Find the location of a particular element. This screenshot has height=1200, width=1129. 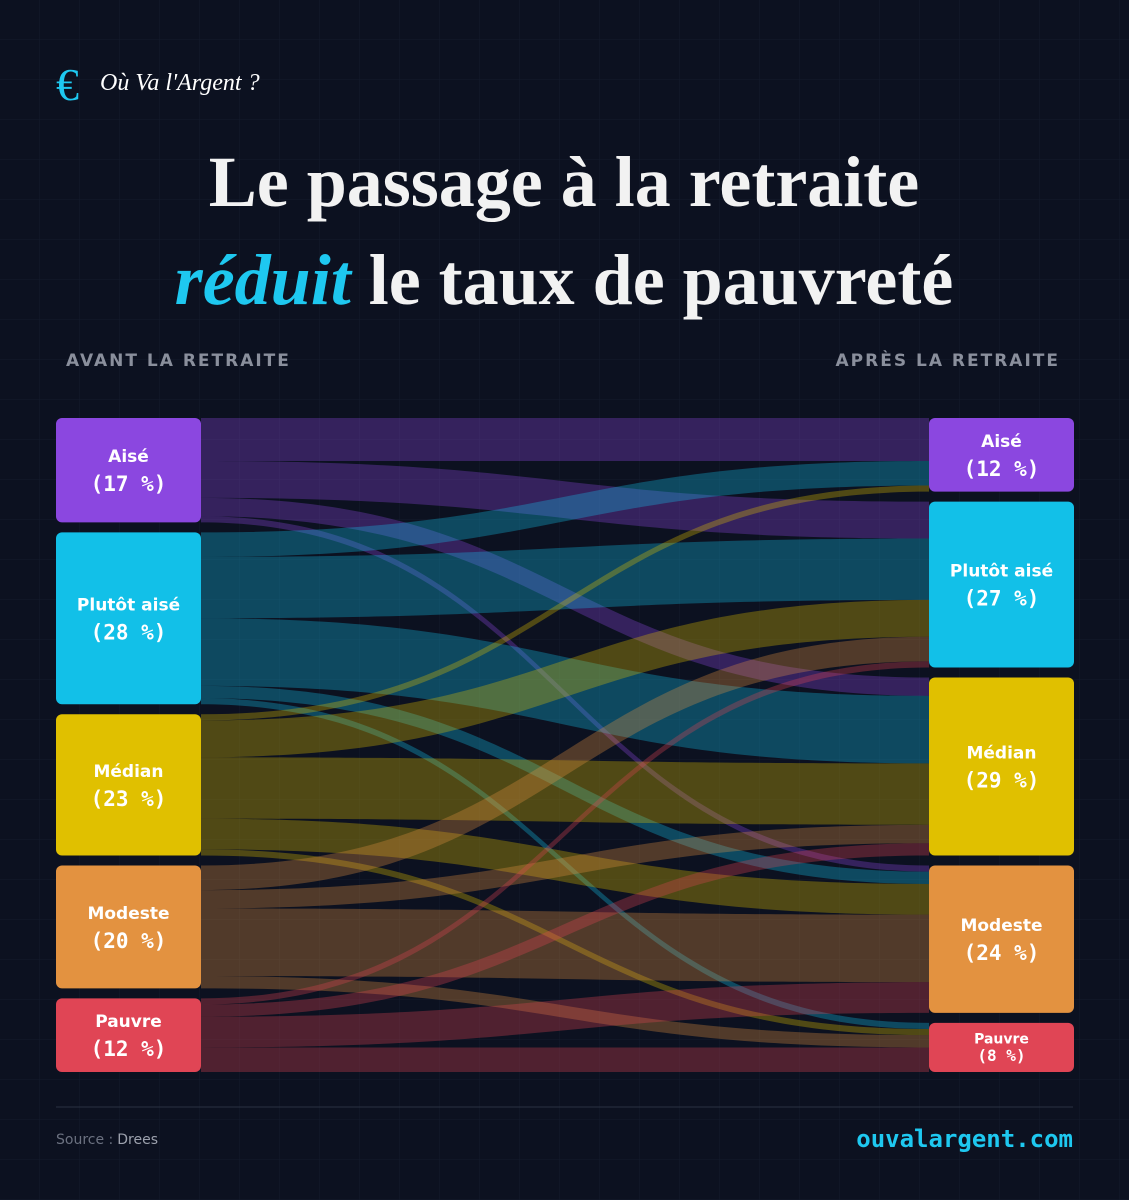

logo: € is located at coordinates (67, 84).